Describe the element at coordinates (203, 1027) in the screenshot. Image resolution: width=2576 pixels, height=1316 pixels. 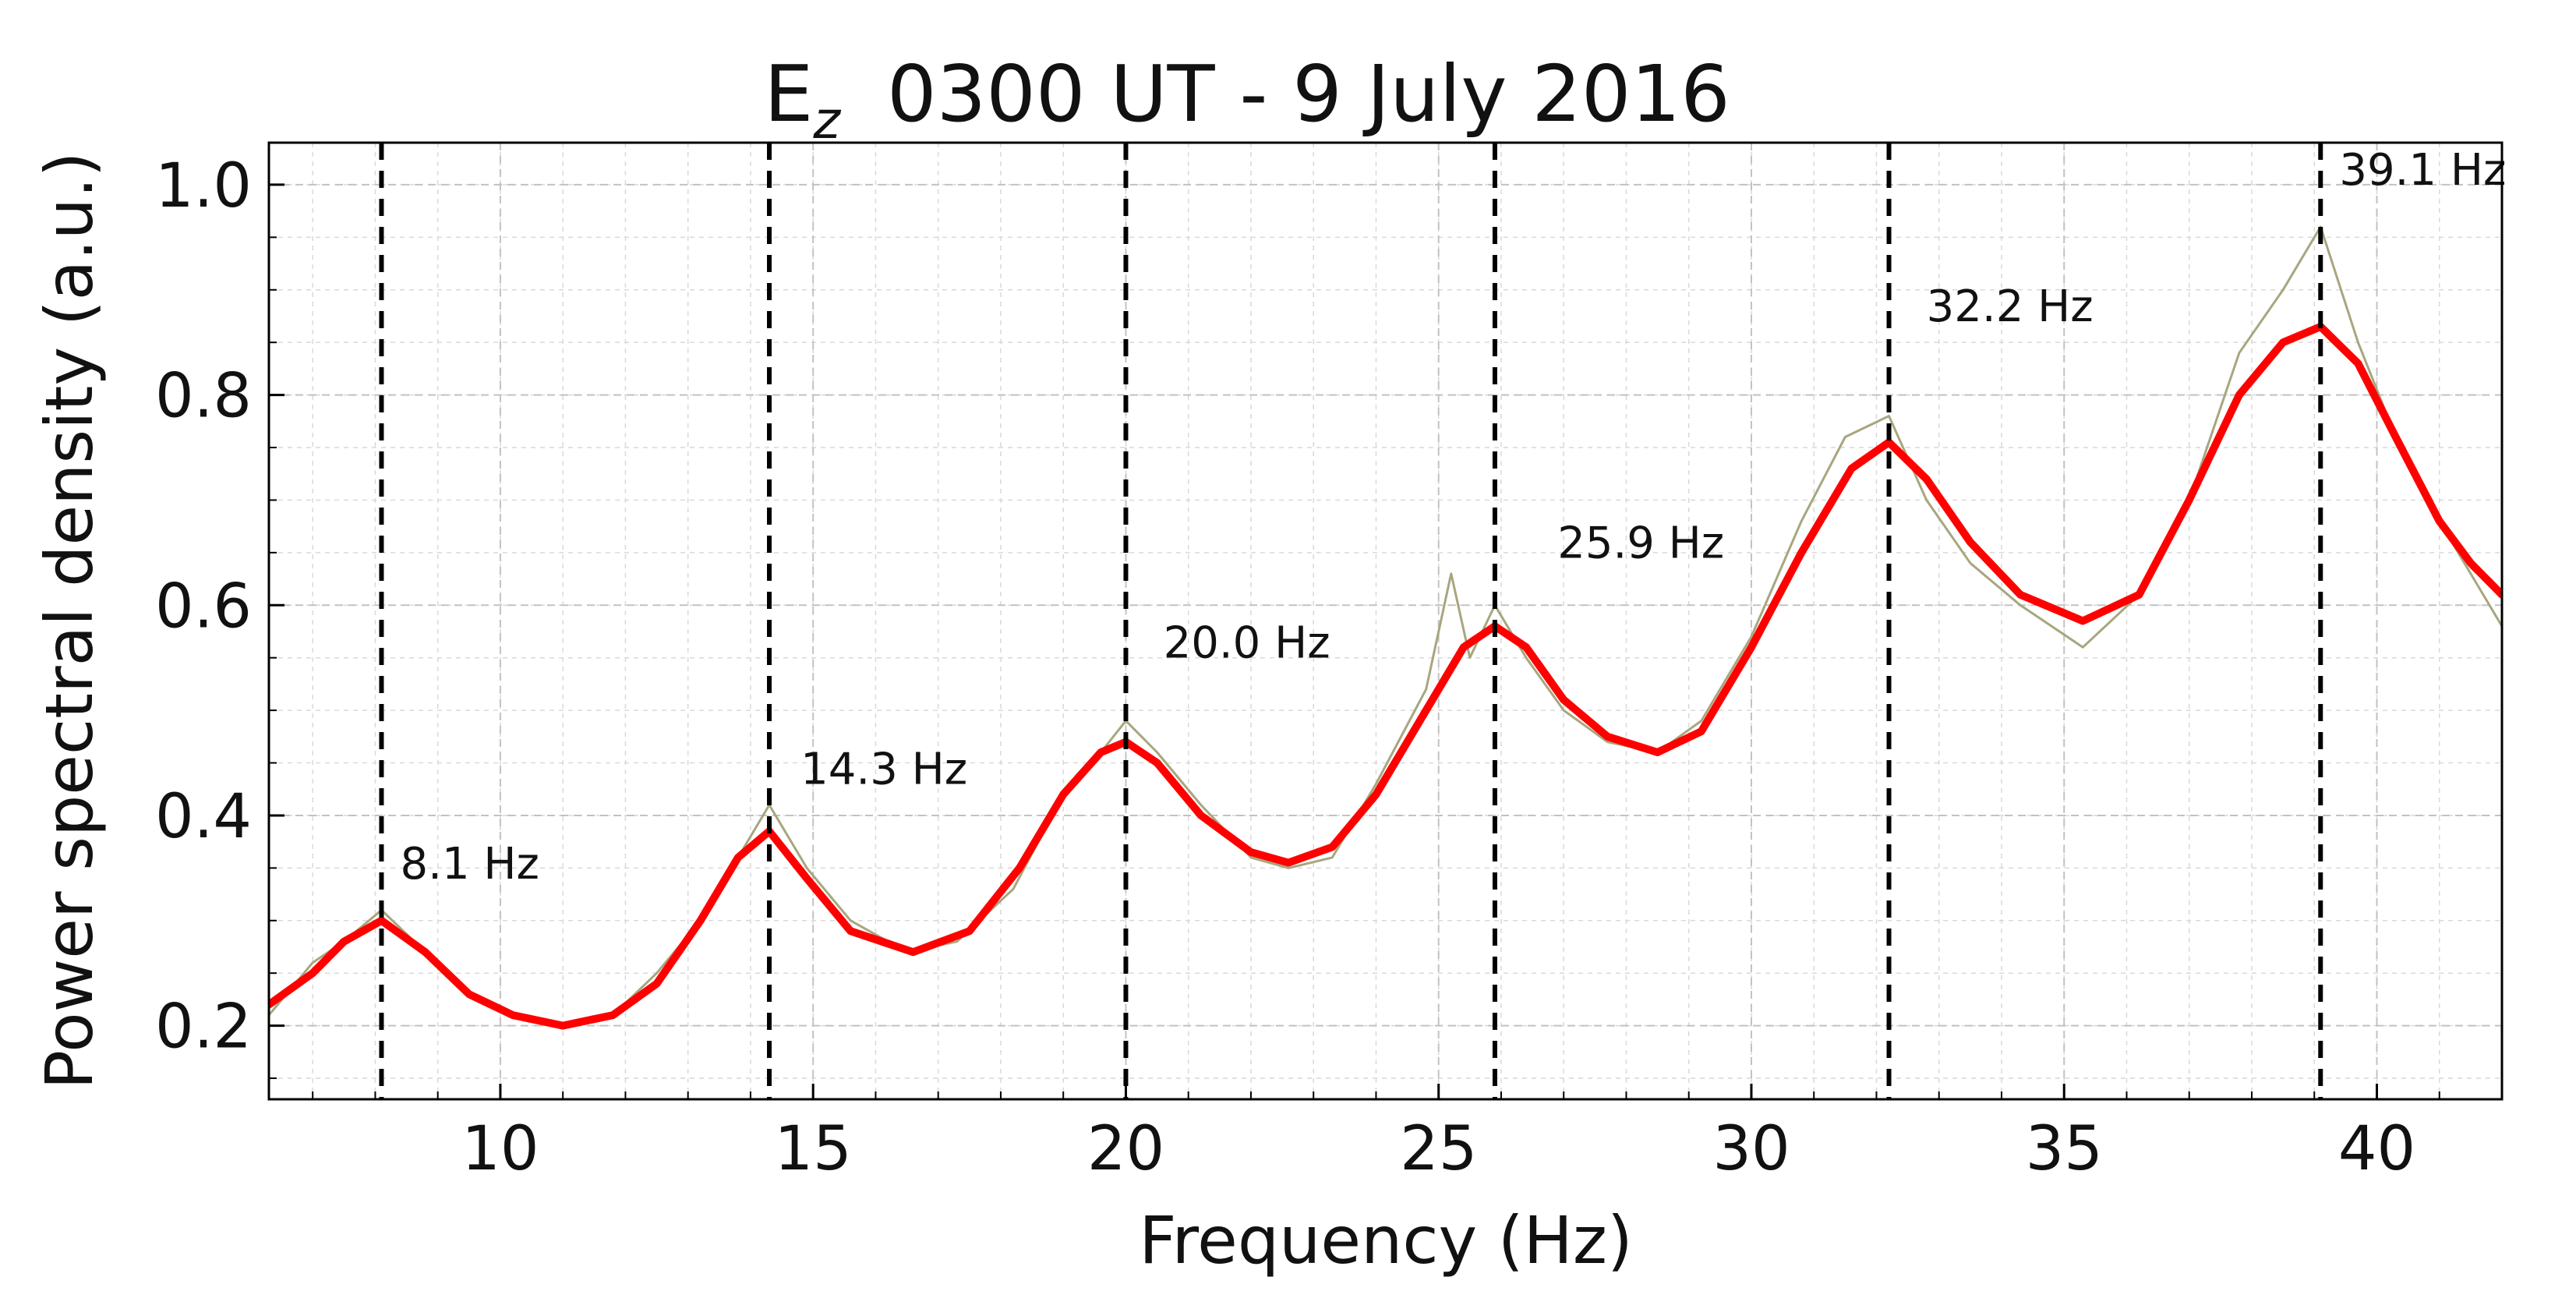
I see `y-tick-label: 0.2` at that location.